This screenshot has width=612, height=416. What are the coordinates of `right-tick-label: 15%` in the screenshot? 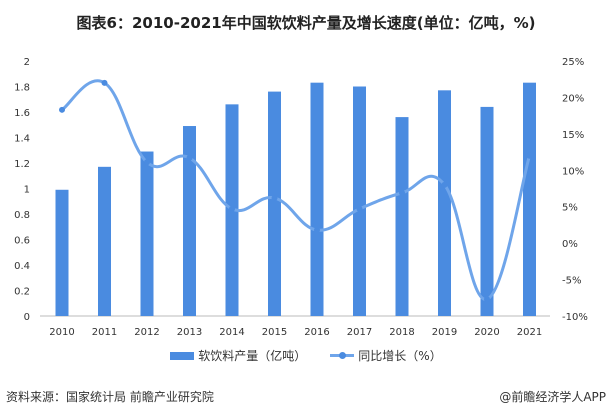 It's located at (573, 135).